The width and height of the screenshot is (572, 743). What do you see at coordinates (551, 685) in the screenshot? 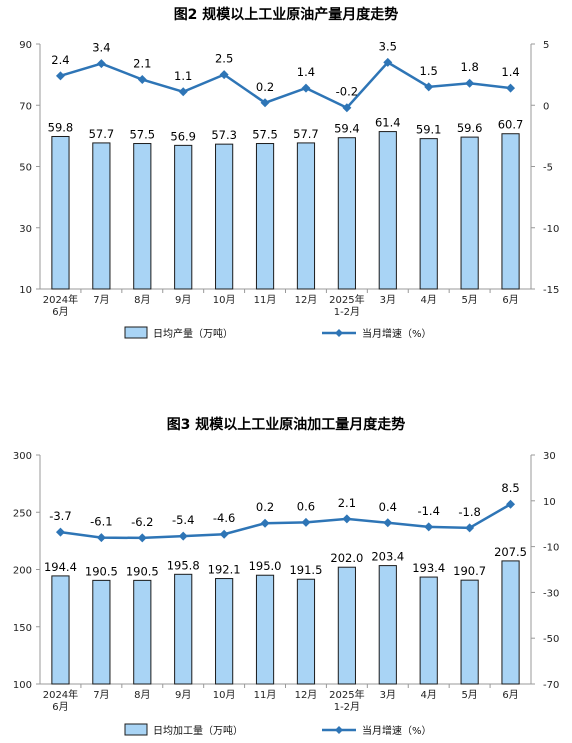
I see `y-tick-label-right: -70` at bounding box center [551, 685].